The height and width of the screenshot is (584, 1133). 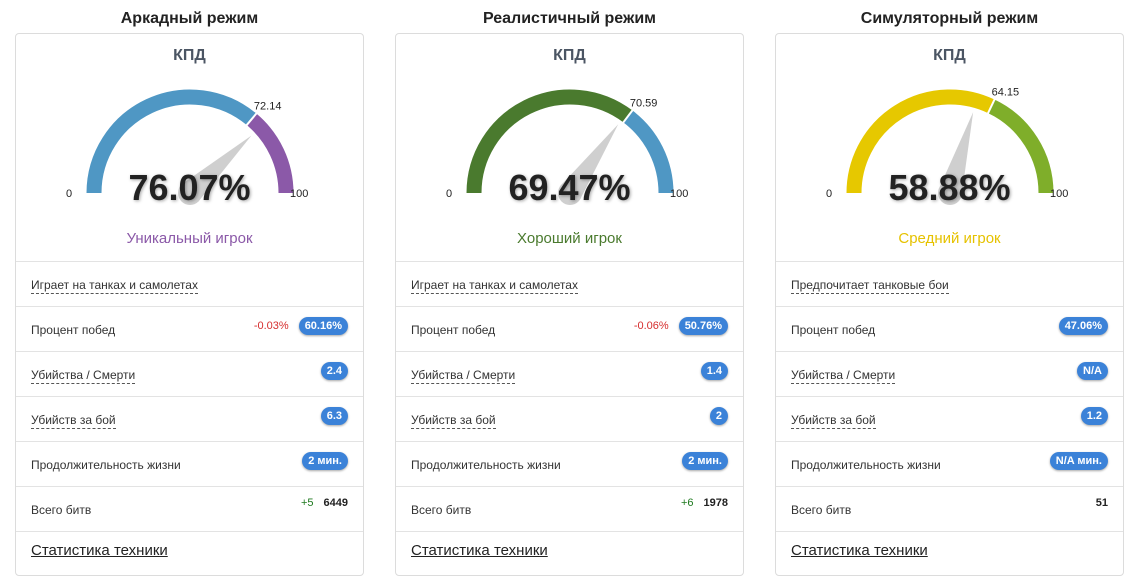 I want to click on stat-badge: 6.3, so click(x=334, y=416).